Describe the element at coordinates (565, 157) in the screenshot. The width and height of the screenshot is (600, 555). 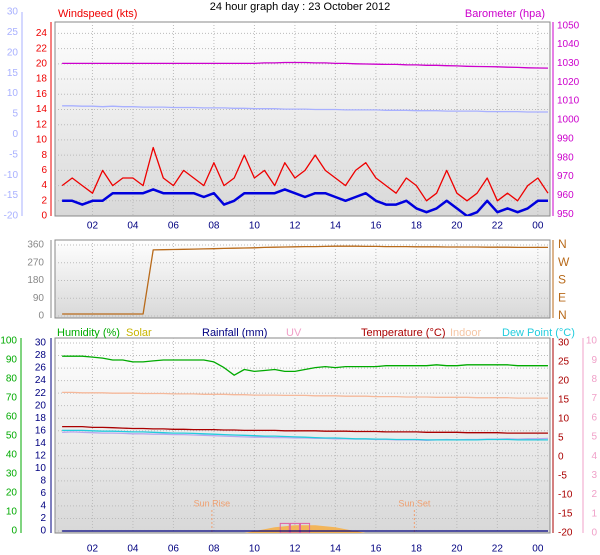
I see `y-tick-label: 980` at that location.